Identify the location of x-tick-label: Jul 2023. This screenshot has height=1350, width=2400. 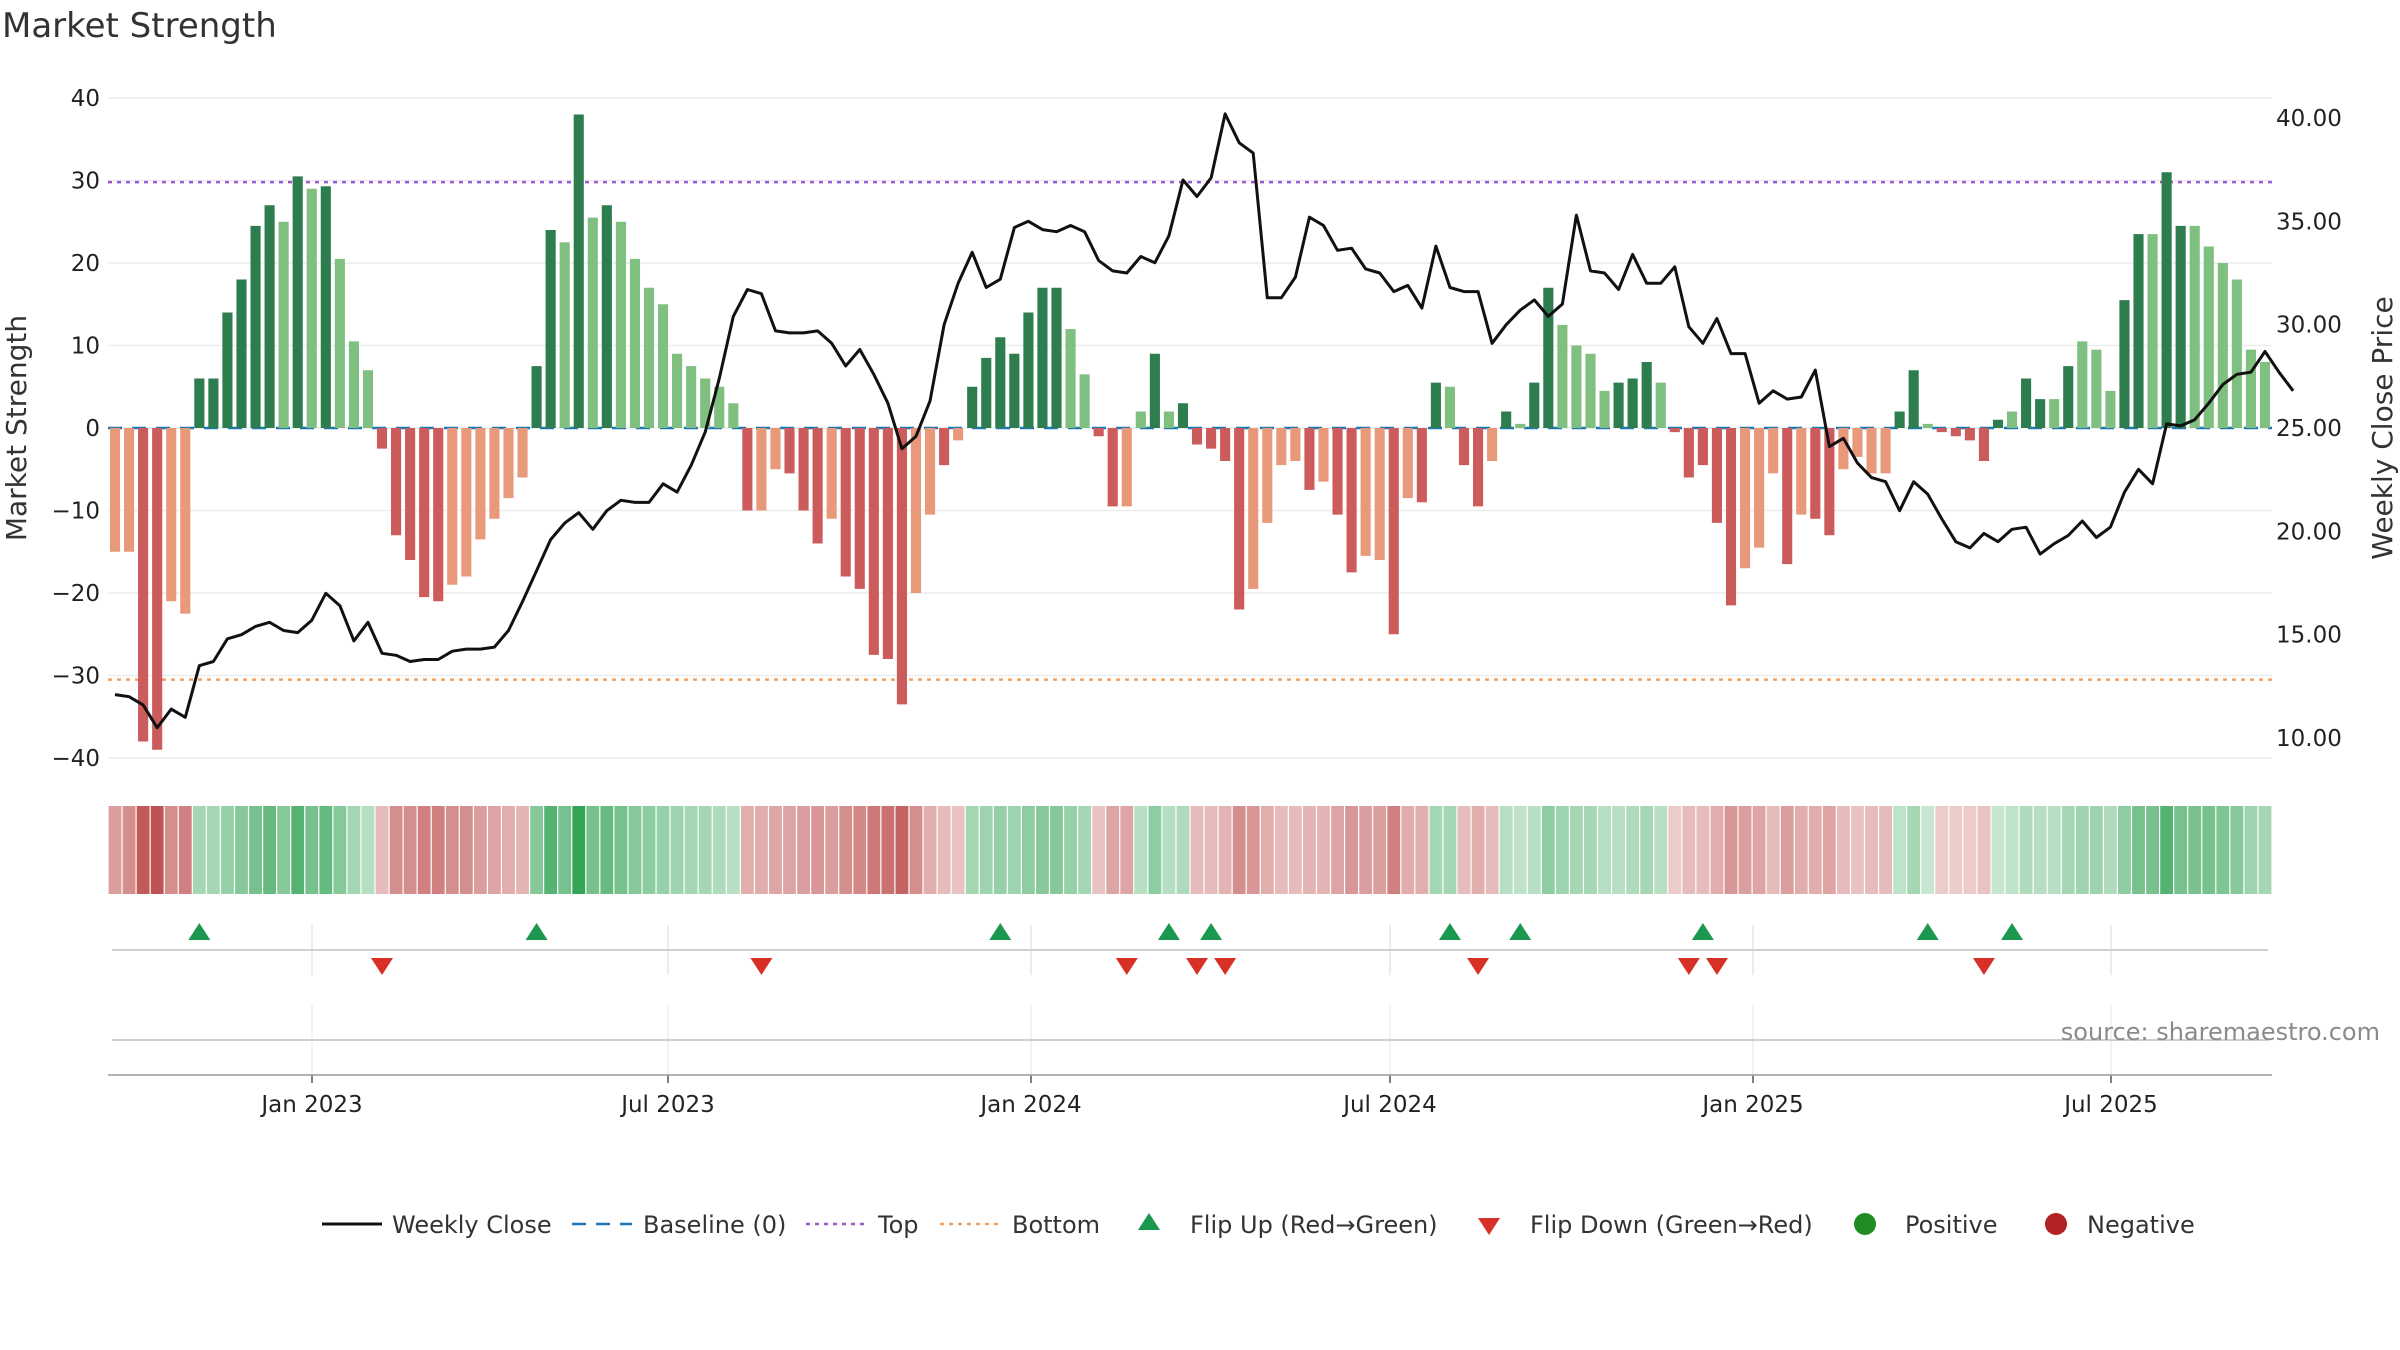
(667, 1105).